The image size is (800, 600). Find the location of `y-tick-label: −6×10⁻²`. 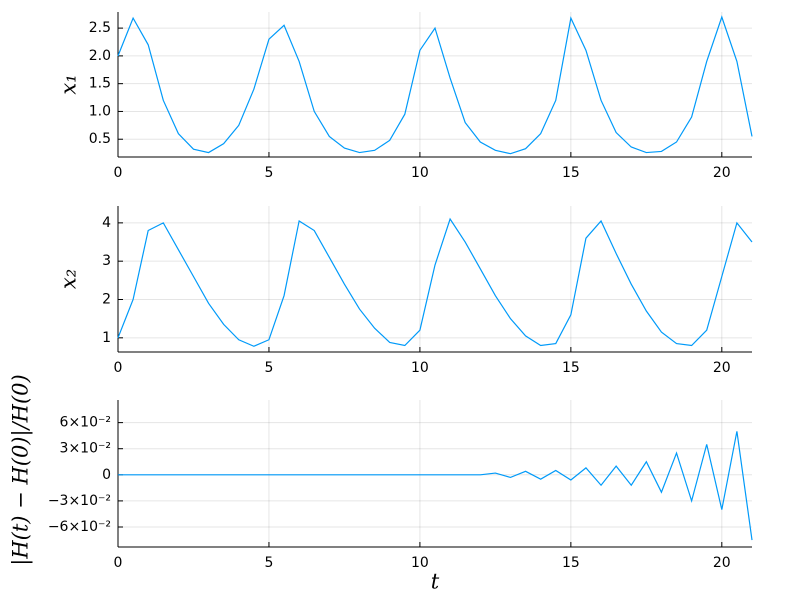

y-tick-label: −6×10⁻² is located at coordinates (79, 527).